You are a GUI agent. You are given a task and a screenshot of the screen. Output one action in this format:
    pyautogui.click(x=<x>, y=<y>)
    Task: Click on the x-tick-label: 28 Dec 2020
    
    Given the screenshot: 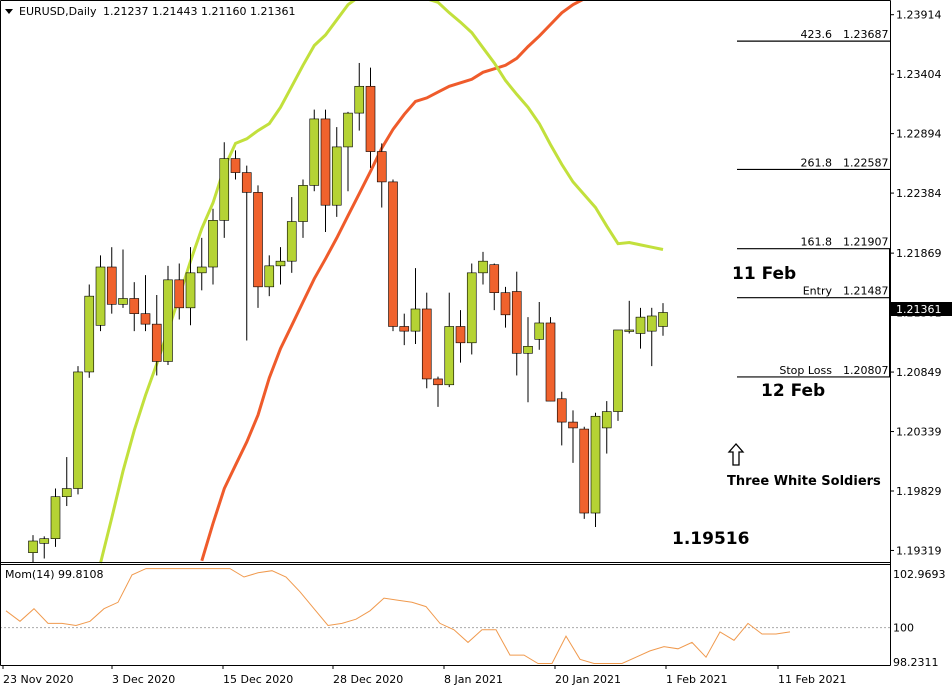 What is the action you would take?
    pyautogui.click(x=368, y=679)
    